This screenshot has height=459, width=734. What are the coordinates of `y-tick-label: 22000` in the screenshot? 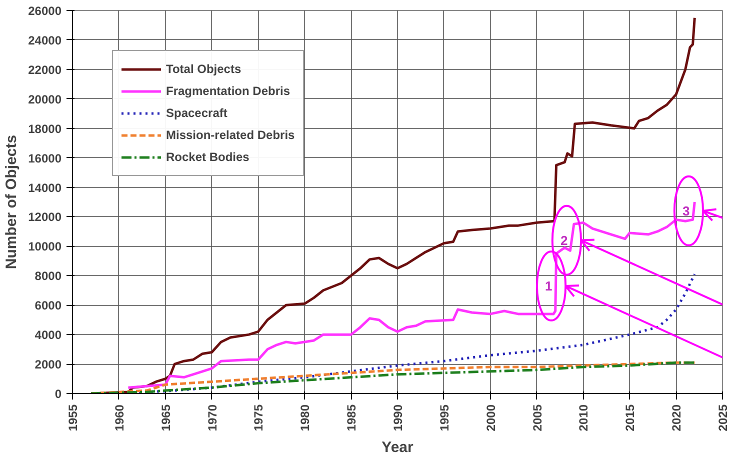 It's located at (45, 69).